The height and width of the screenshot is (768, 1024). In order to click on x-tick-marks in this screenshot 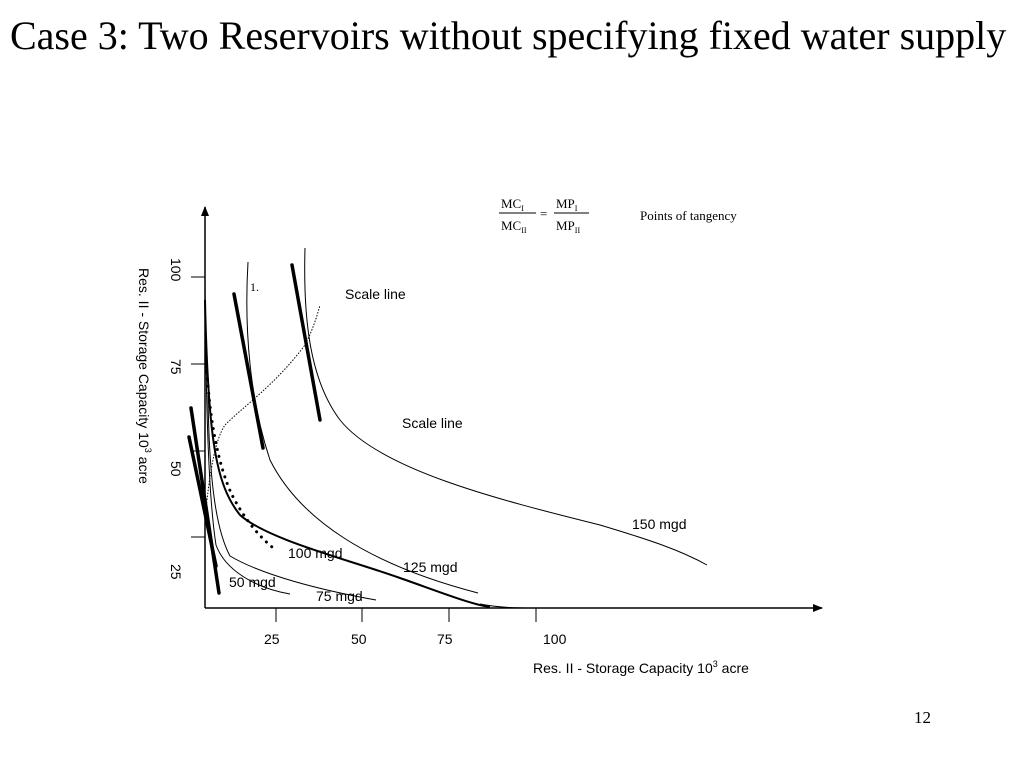, I will do `click(406, 615)`.